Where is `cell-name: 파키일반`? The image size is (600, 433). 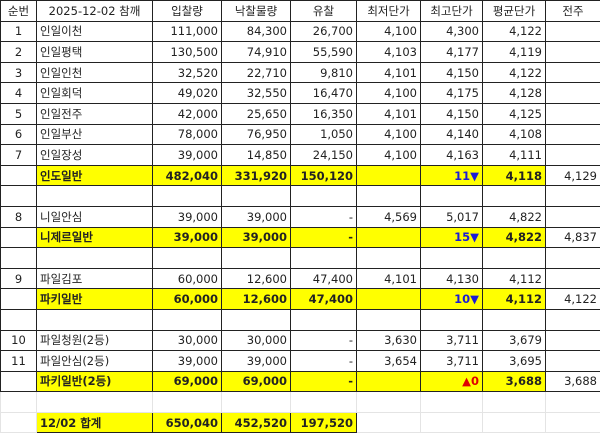
cell-name: 파키일반 is located at coordinates (95, 299).